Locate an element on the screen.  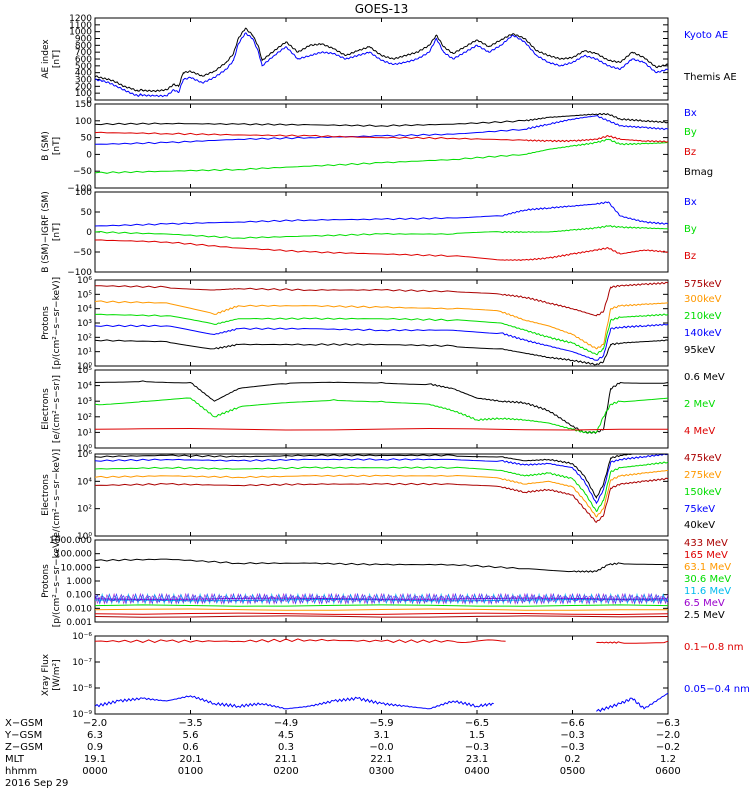
y-tick-label: −100 is located at coordinates (79, 189).